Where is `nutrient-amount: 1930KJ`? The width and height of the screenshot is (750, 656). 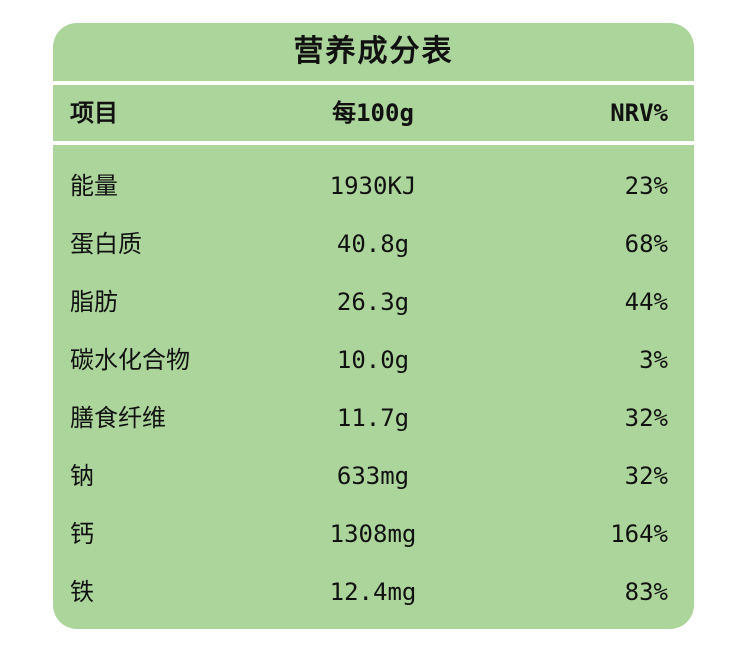
nutrient-amount: 1930KJ is located at coordinates (373, 186).